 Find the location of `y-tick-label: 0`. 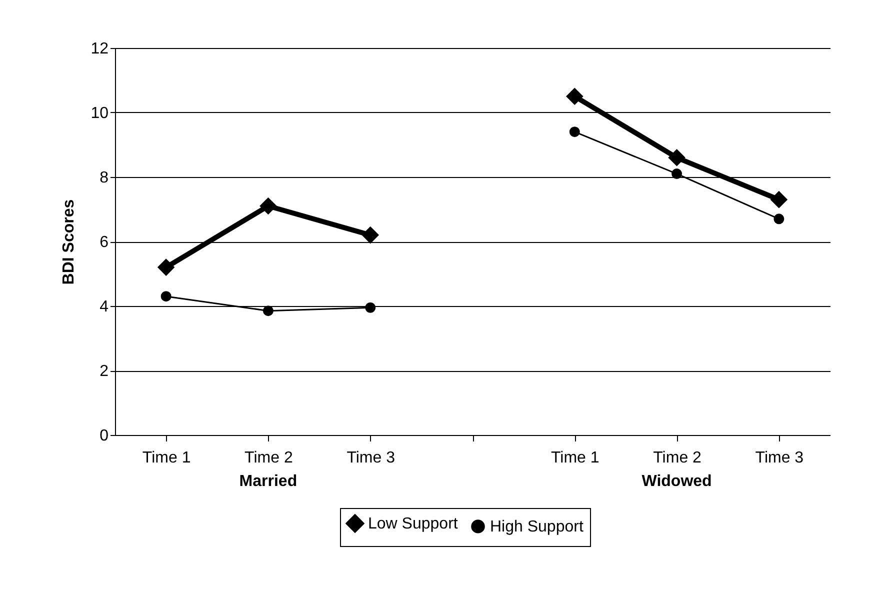

y-tick-label: 0 is located at coordinates (104, 436).